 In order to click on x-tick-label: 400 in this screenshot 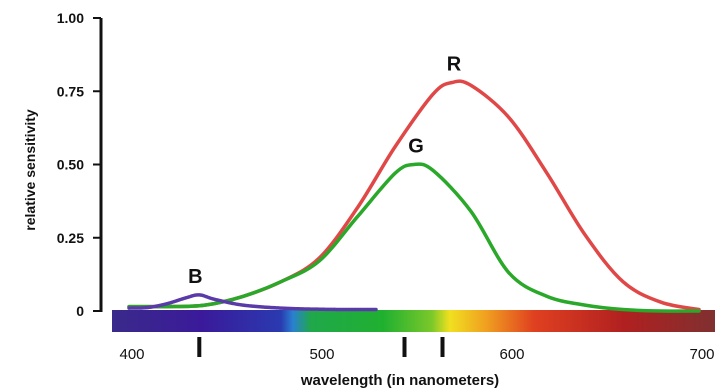, I will do `click(131, 354)`.